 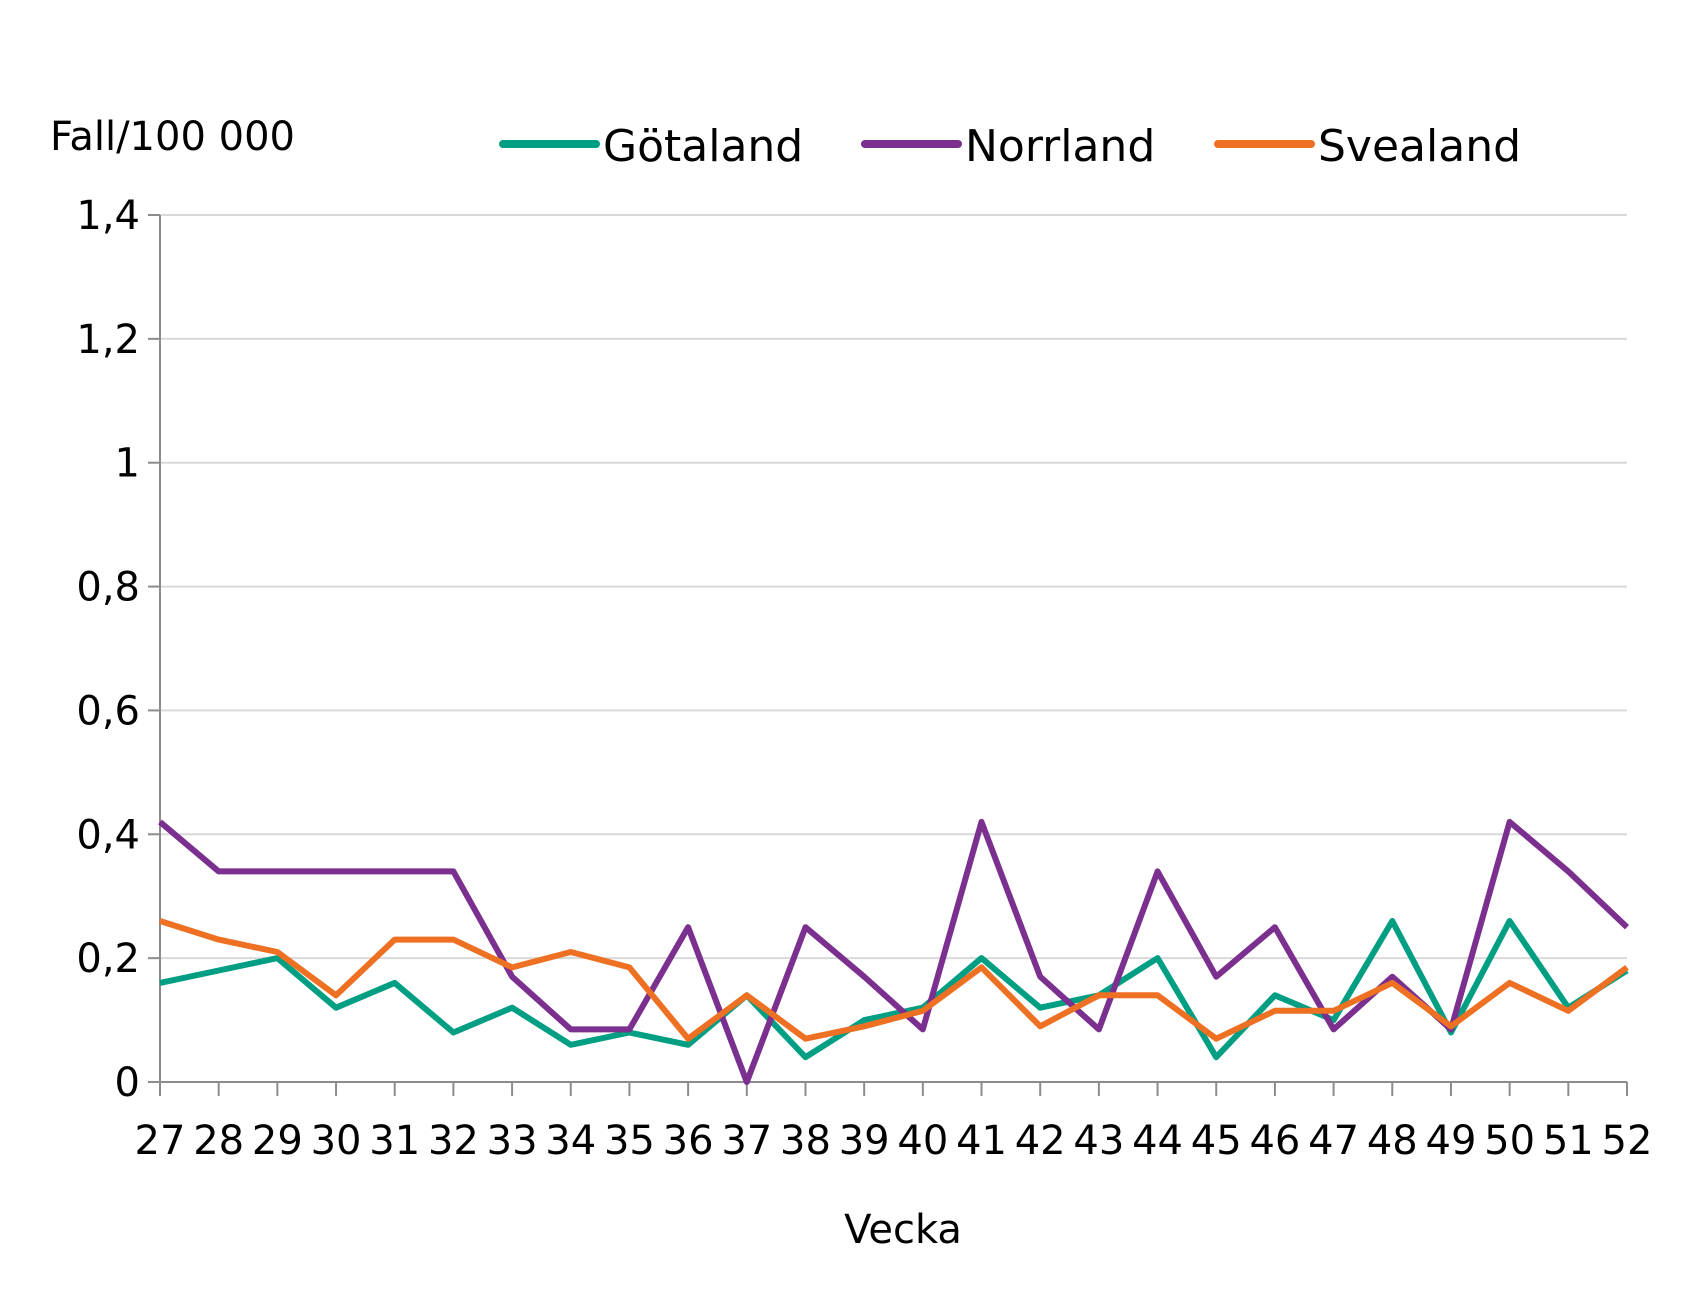 What do you see at coordinates (1451, 1141) in the screenshot?
I see `x-tick-label: 49` at bounding box center [1451, 1141].